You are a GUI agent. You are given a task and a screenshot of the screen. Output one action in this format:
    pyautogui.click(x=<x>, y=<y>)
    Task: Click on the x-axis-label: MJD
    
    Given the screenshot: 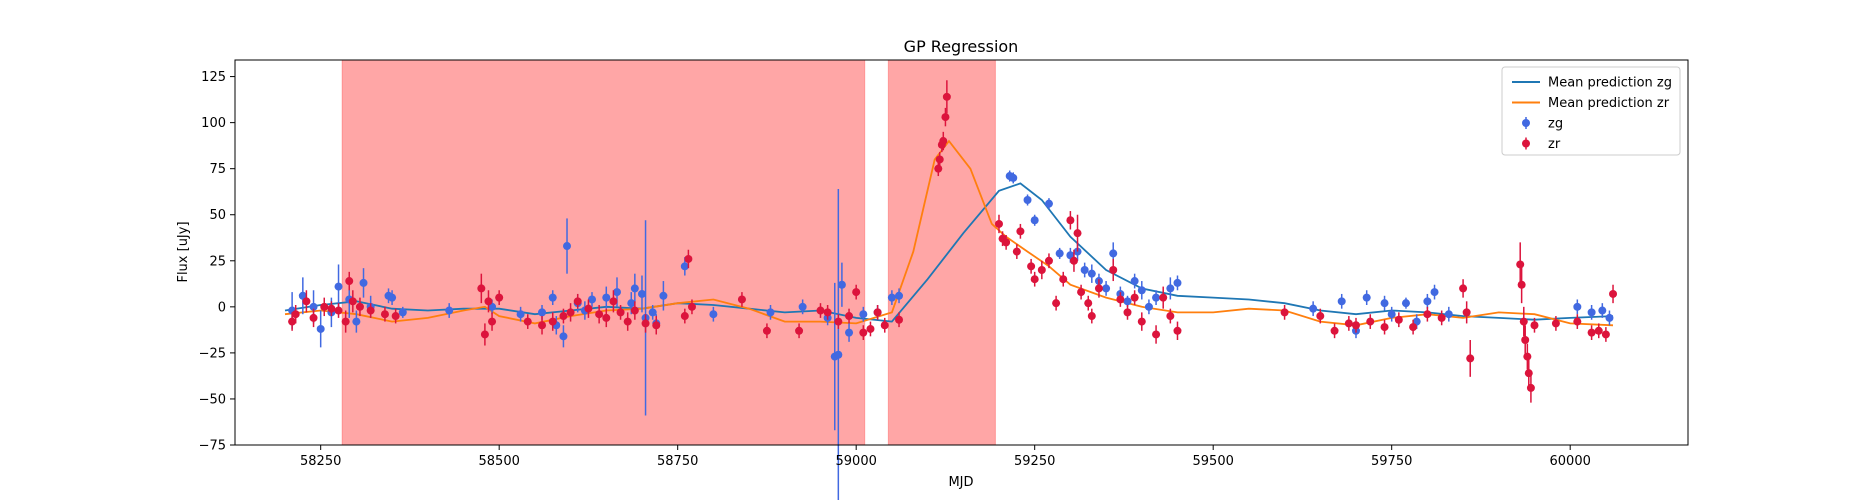 What is the action you would take?
    pyautogui.click(x=960, y=482)
    